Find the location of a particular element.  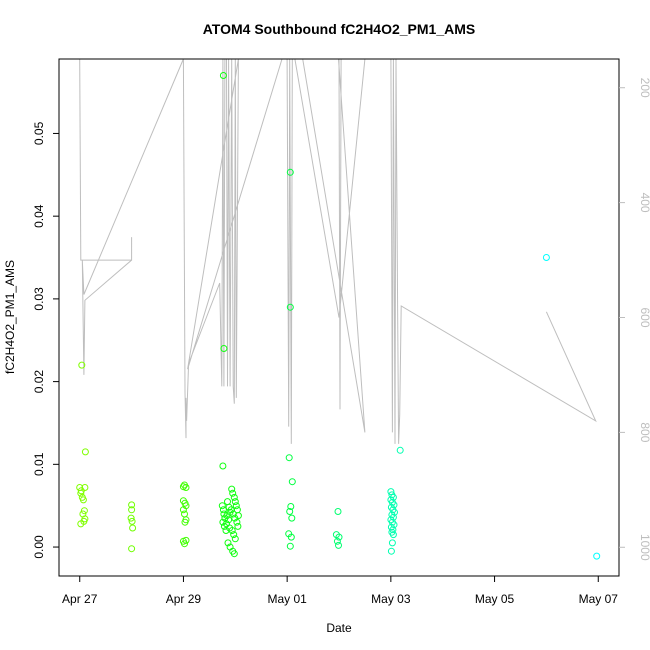

right-tick-label: 1000 is located at coordinates (644, 547).